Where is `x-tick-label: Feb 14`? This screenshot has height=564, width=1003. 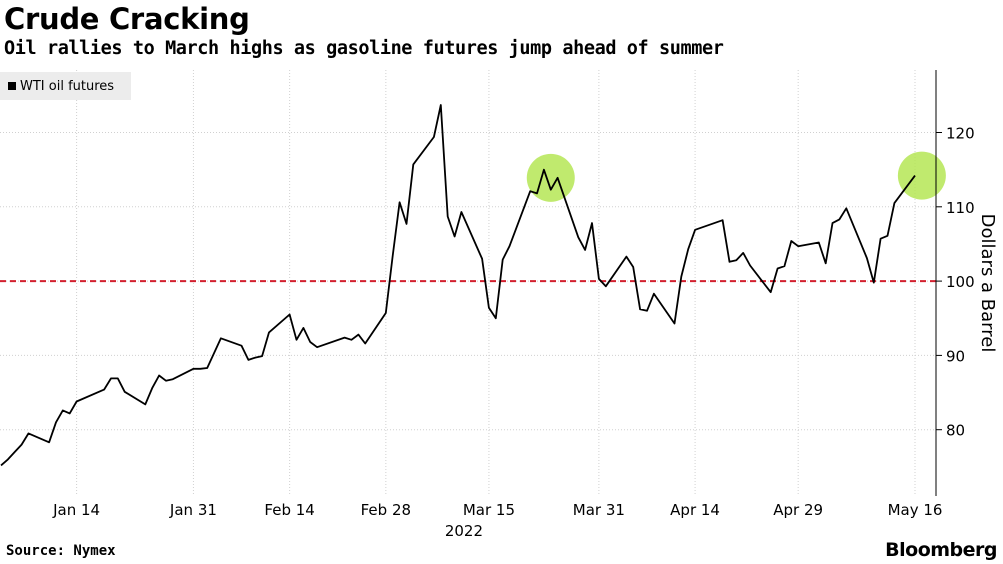 x-tick-label: Feb 14 is located at coordinates (289, 510).